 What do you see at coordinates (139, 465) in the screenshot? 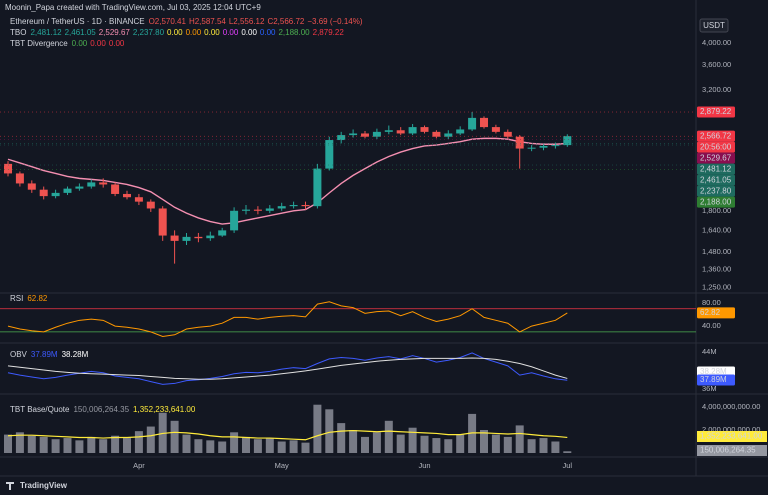
I see `x-tick-label: Apr` at bounding box center [139, 465].